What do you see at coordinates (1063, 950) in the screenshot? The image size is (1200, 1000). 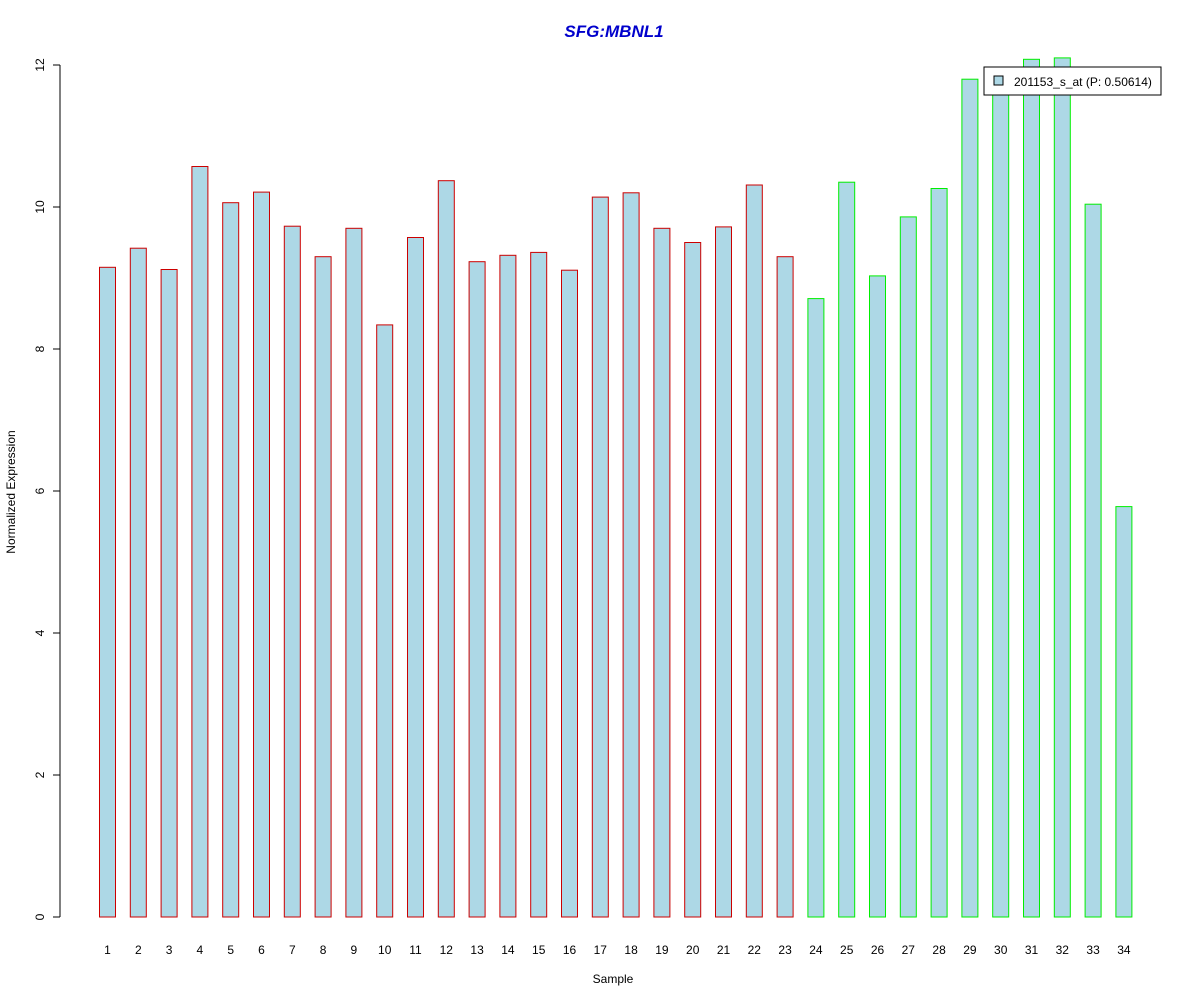 I see `x-tick-label: 32` at bounding box center [1063, 950].